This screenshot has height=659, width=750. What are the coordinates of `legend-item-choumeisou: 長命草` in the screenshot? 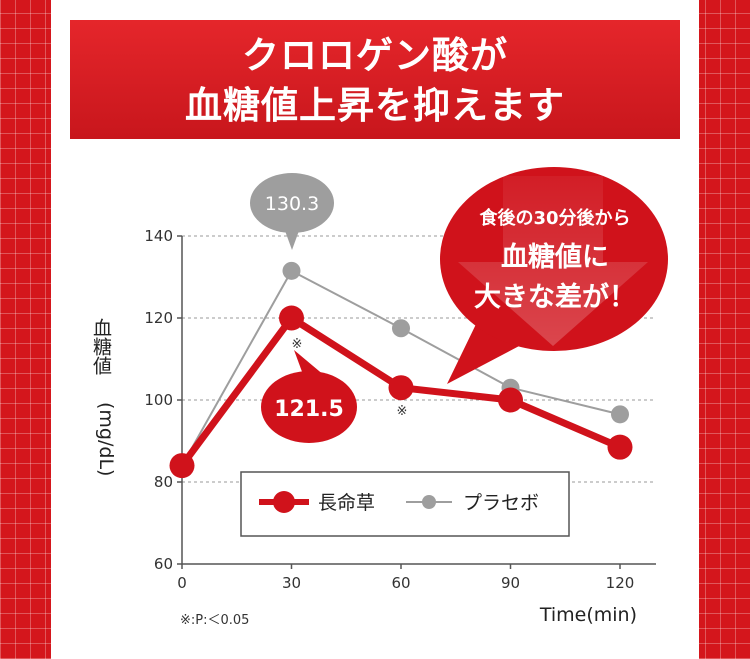 It's located at (317, 502).